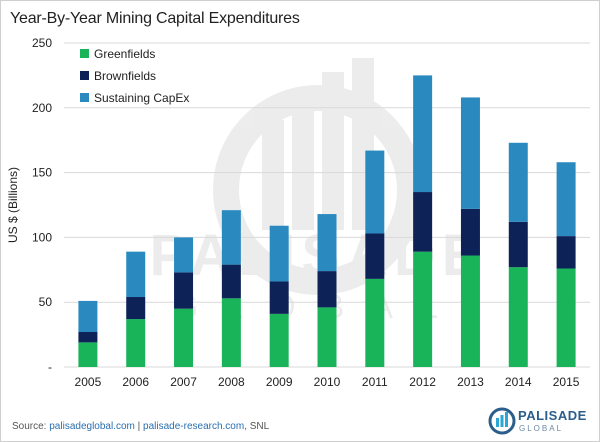  What do you see at coordinates (279, 382) in the screenshot?
I see `x-tick-label: 2009` at bounding box center [279, 382].